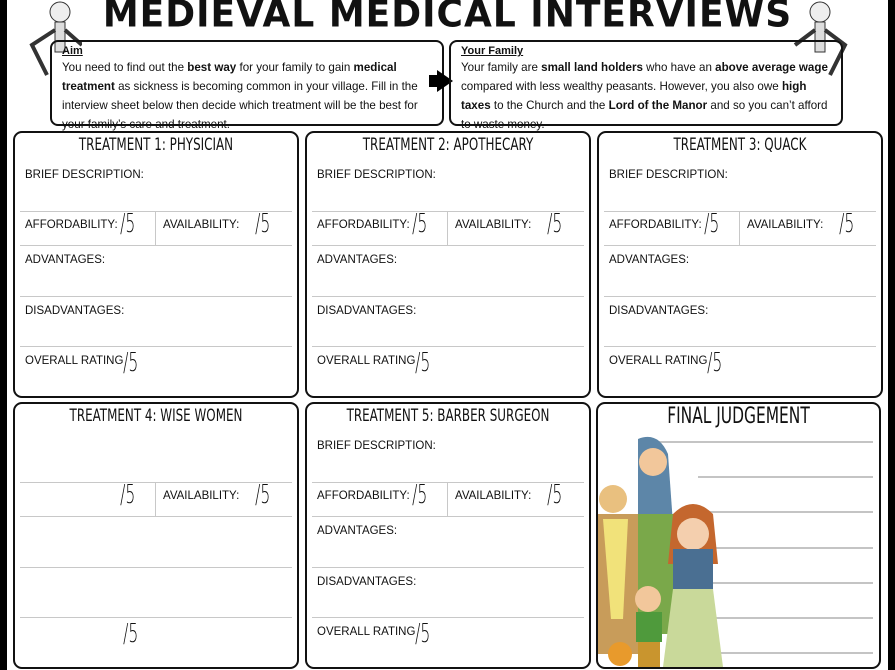  What do you see at coordinates (125, 67) in the screenshot?
I see `text: You need to find out the` at bounding box center [125, 67].